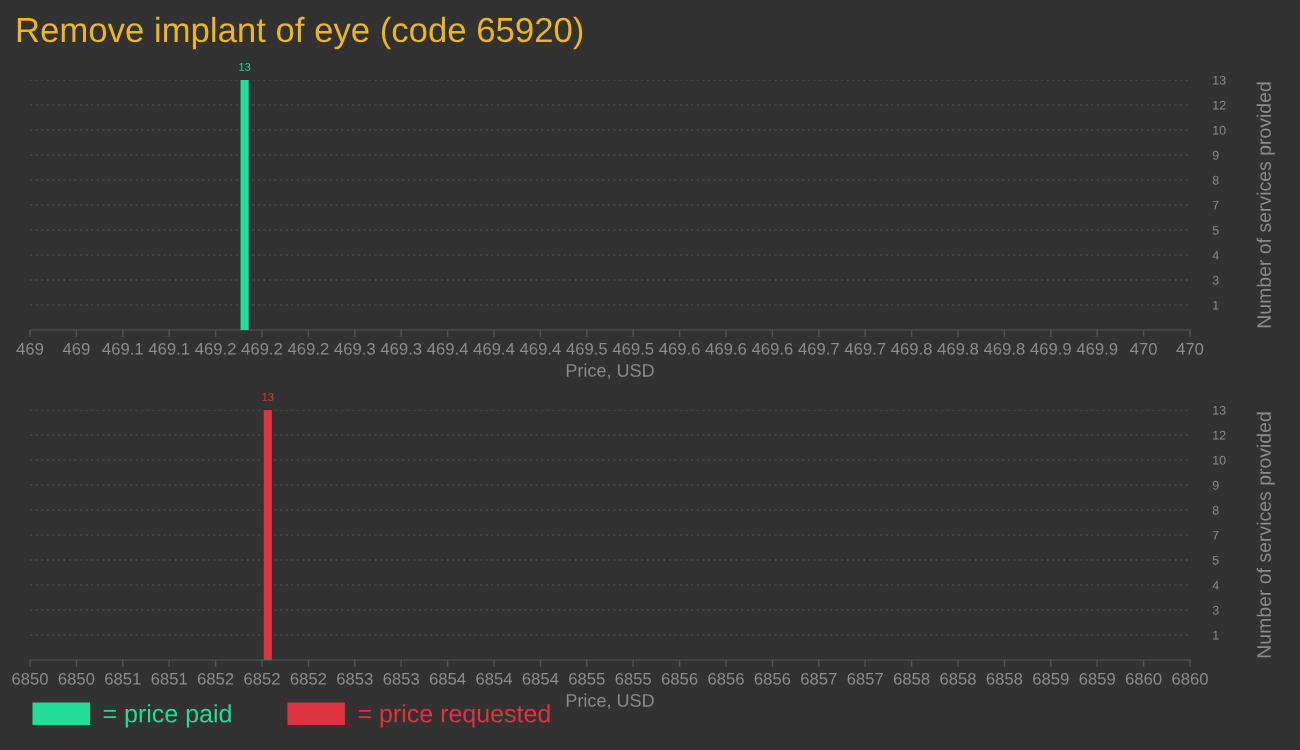  Describe the element at coordinates (167, 716) in the screenshot. I see `legend-label: = price paid` at that location.